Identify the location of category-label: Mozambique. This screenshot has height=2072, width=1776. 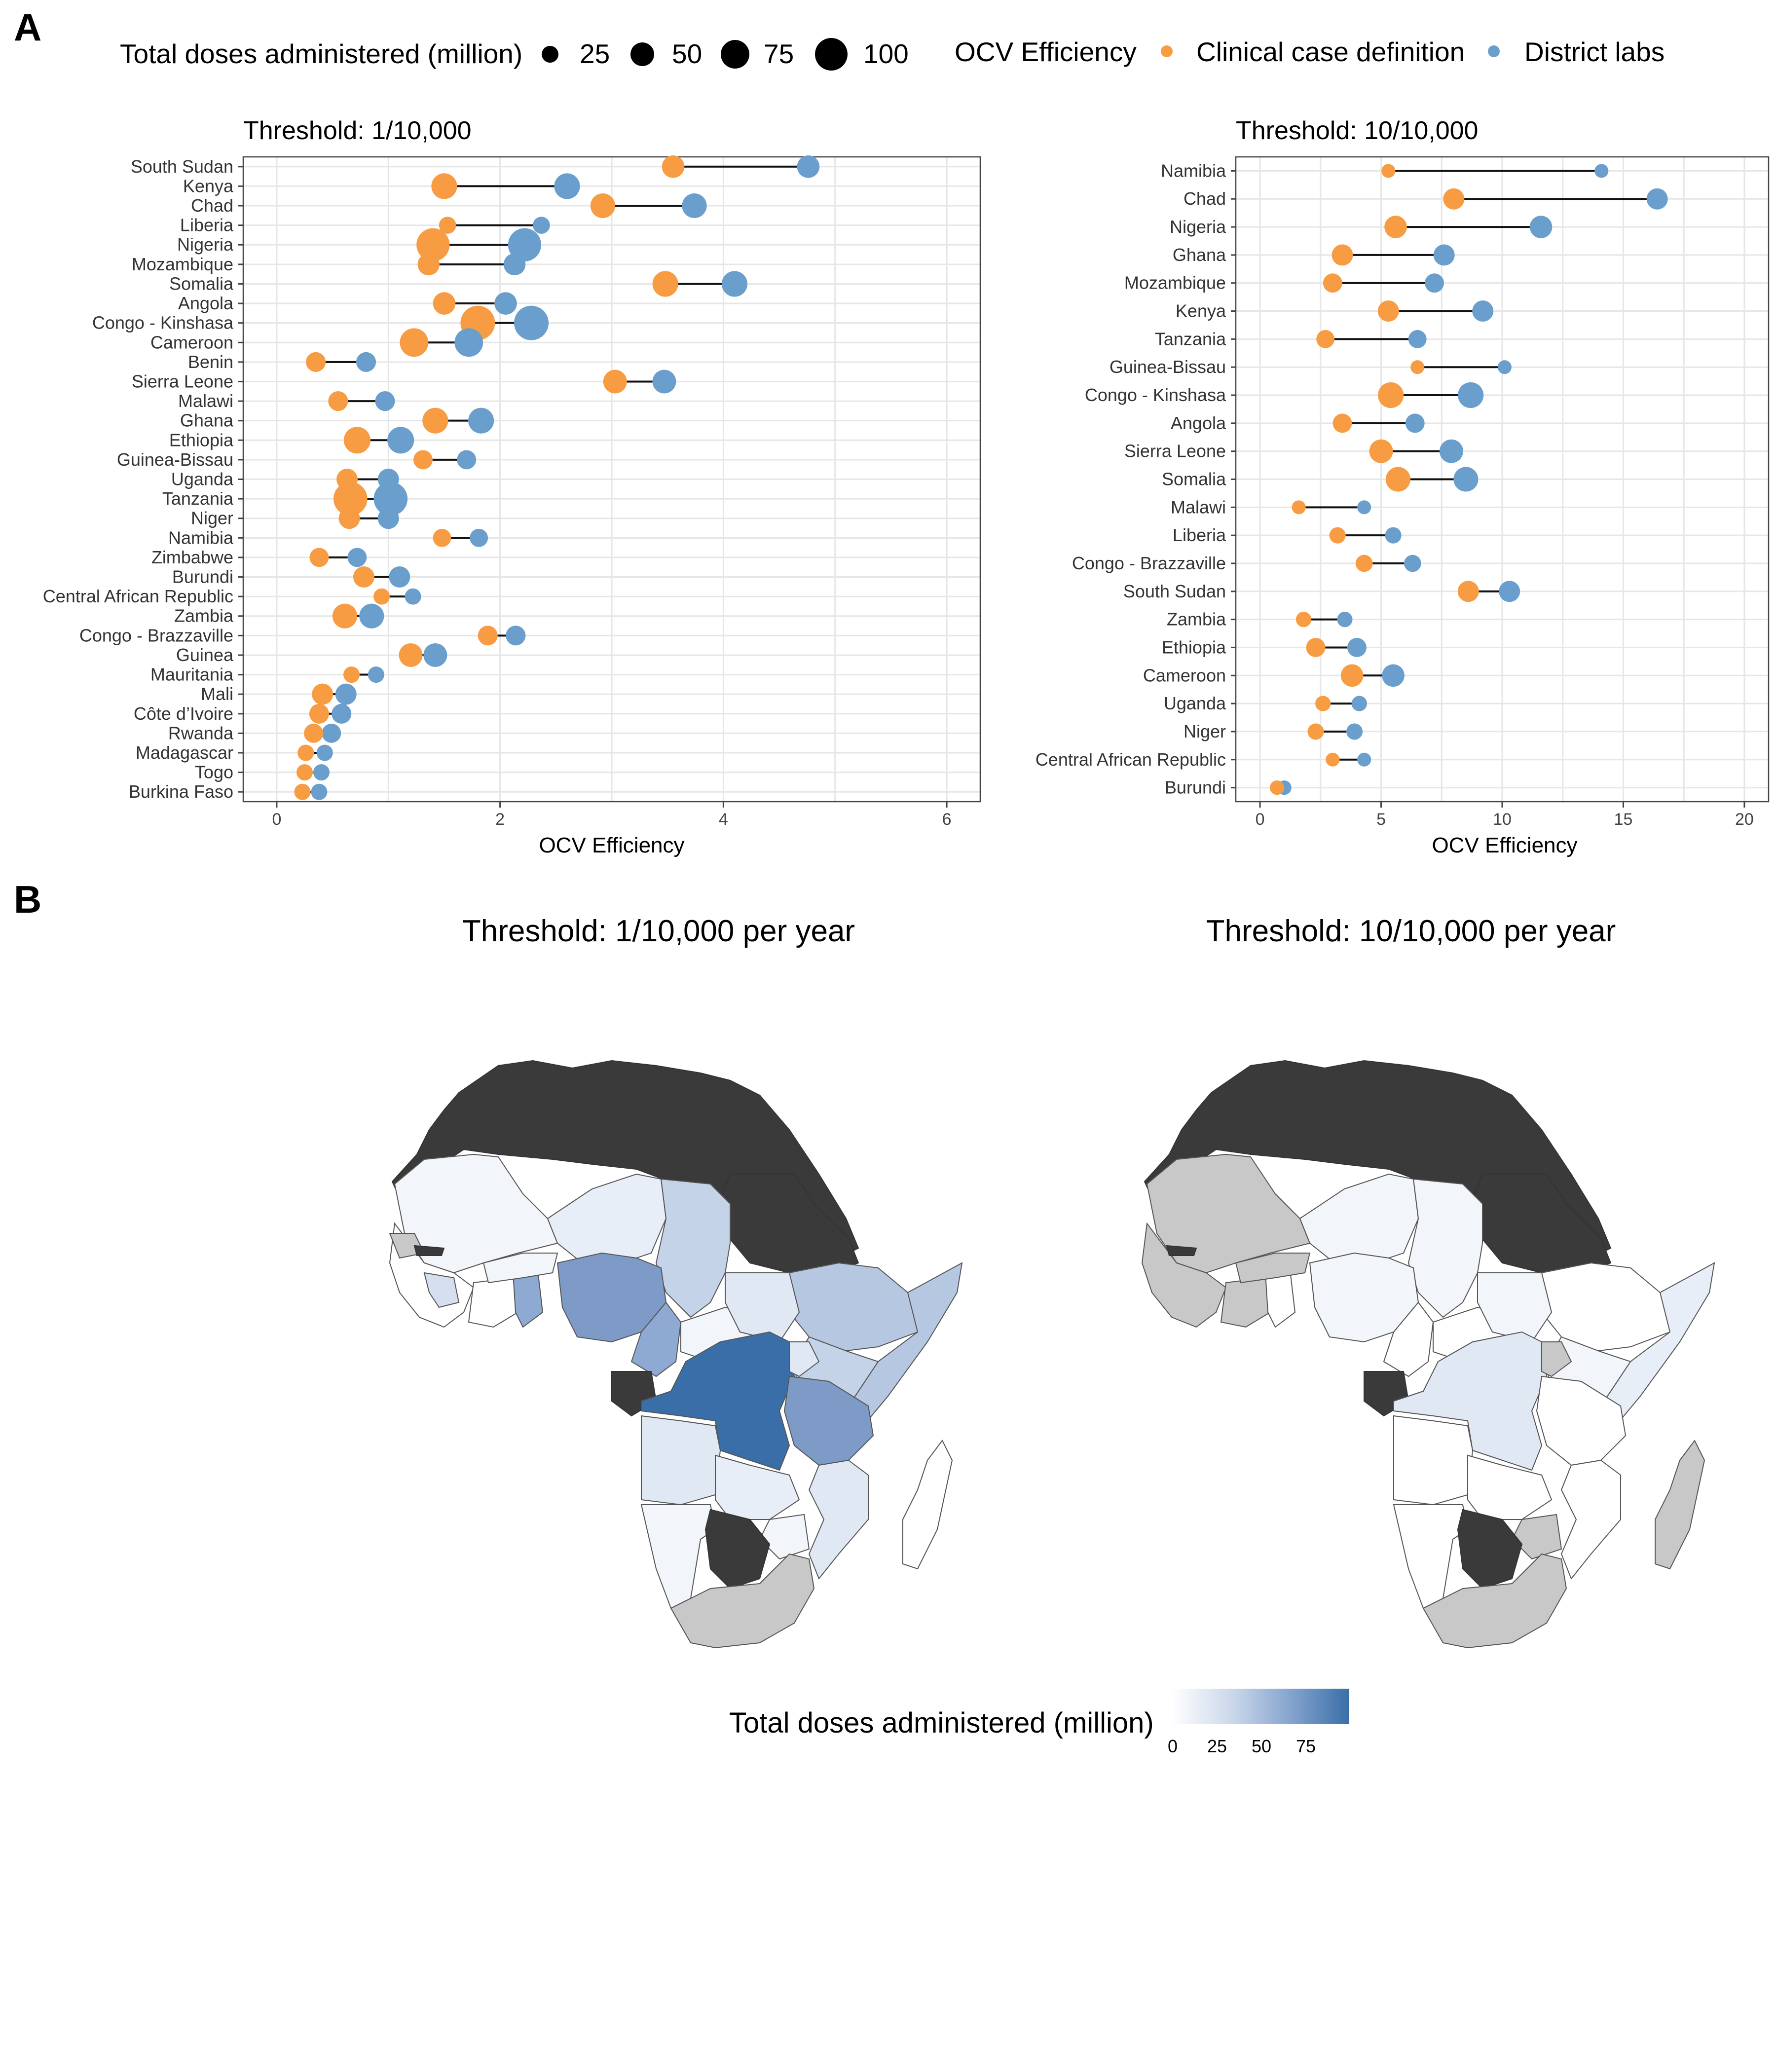
(182, 264).